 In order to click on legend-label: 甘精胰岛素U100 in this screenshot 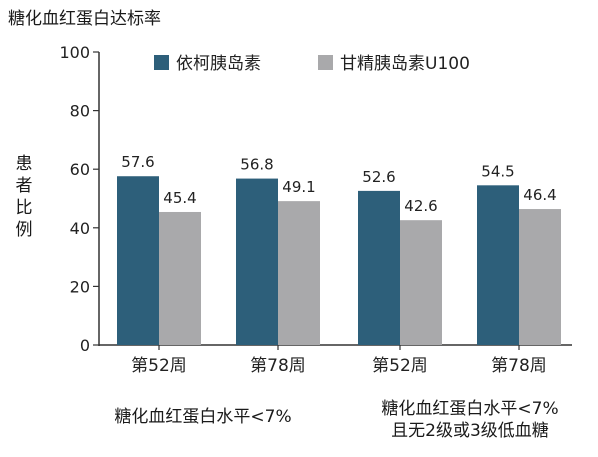, I will do `click(405, 64)`.